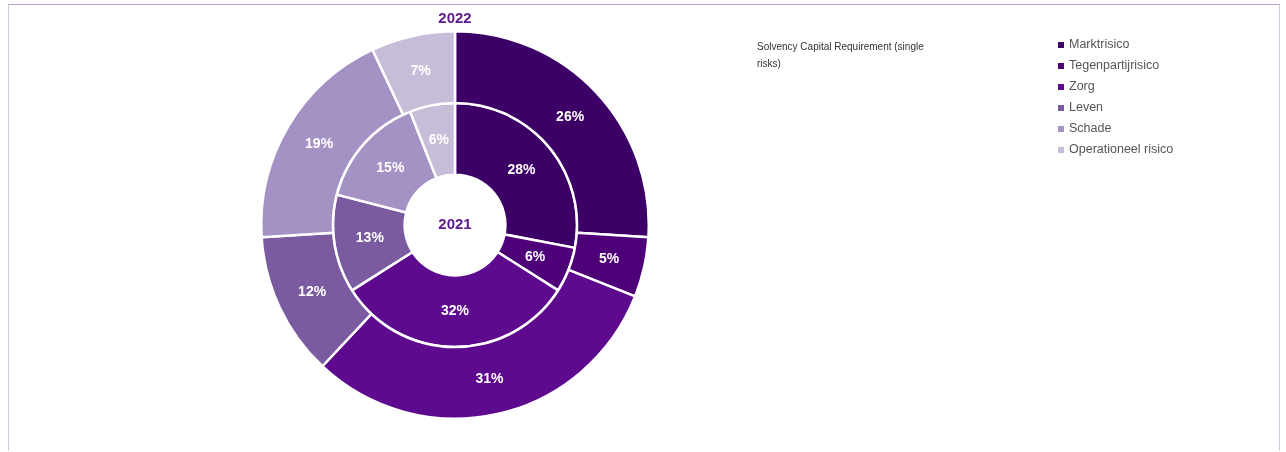  Describe the element at coordinates (390, 166) in the screenshot. I see `data-label: 15%` at that location.